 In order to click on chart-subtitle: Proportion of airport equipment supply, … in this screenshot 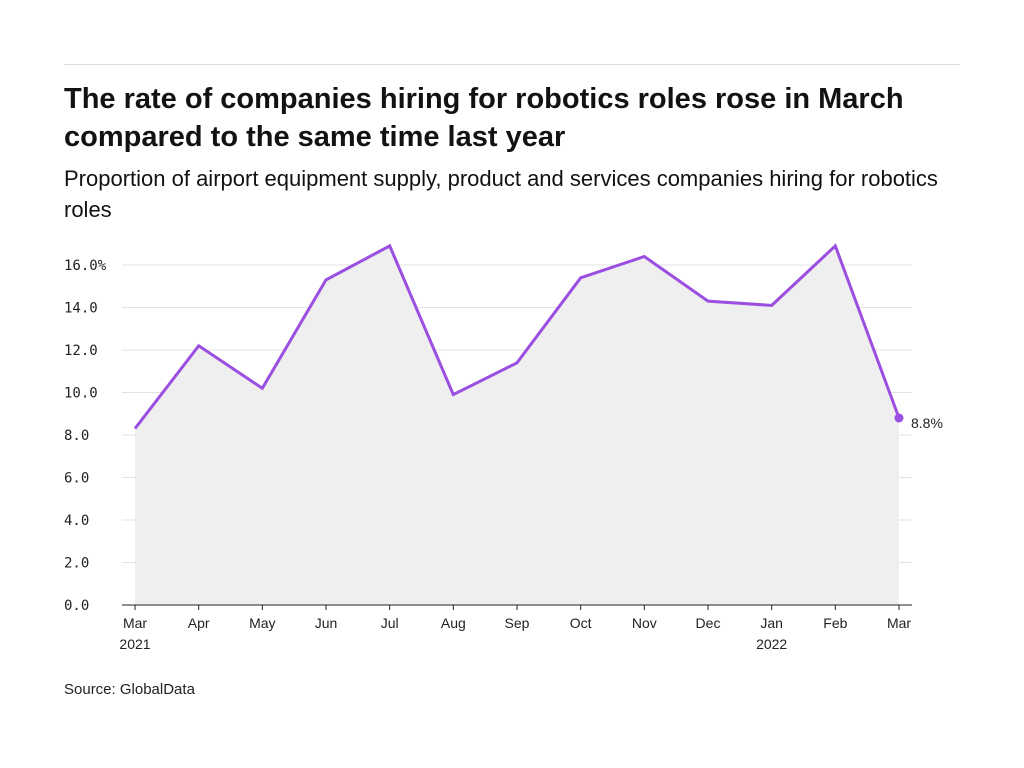, I will do `click(501, 194)`.